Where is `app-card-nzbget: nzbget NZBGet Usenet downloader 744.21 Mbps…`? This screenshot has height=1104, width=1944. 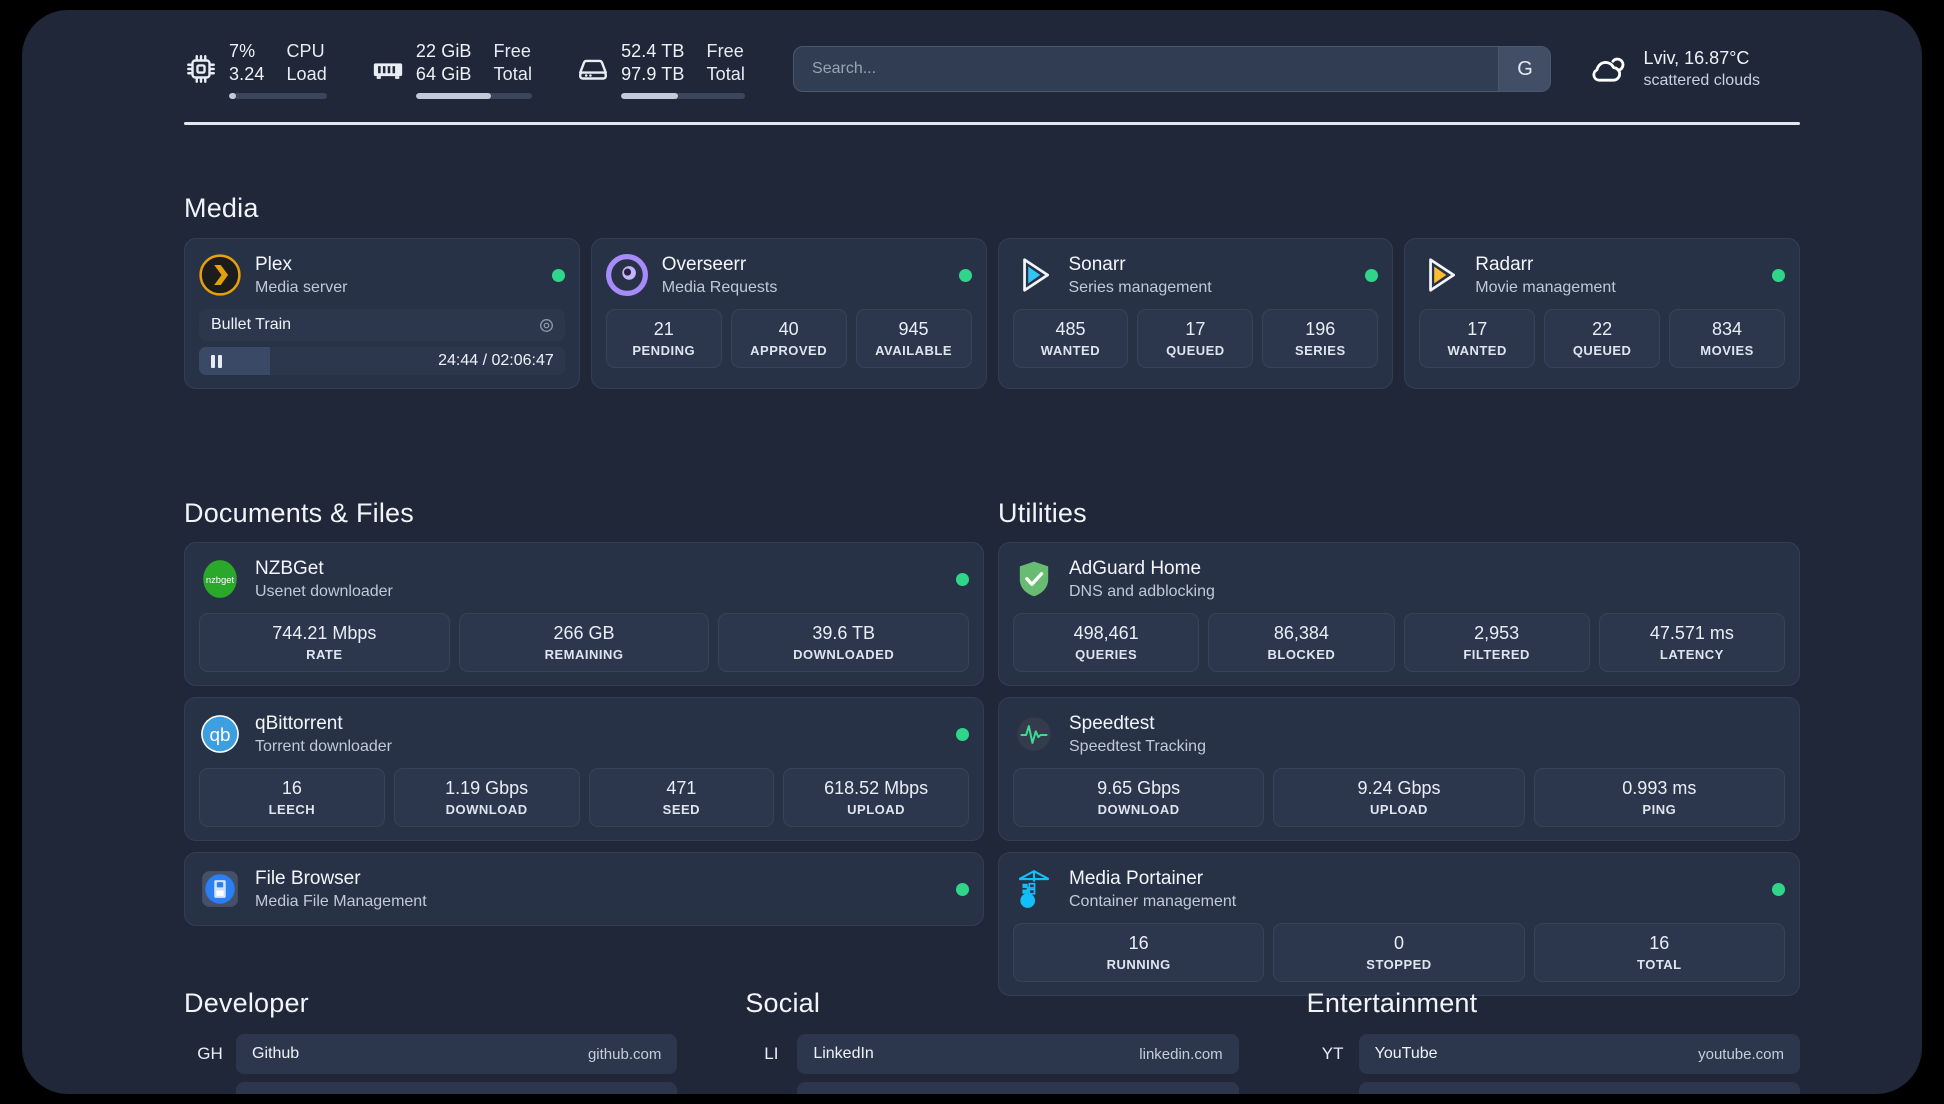
app-card-nzbget: nzbget NZBGet Usenet downloader 744.21 Mbps… is located at coordinates (584, 614).